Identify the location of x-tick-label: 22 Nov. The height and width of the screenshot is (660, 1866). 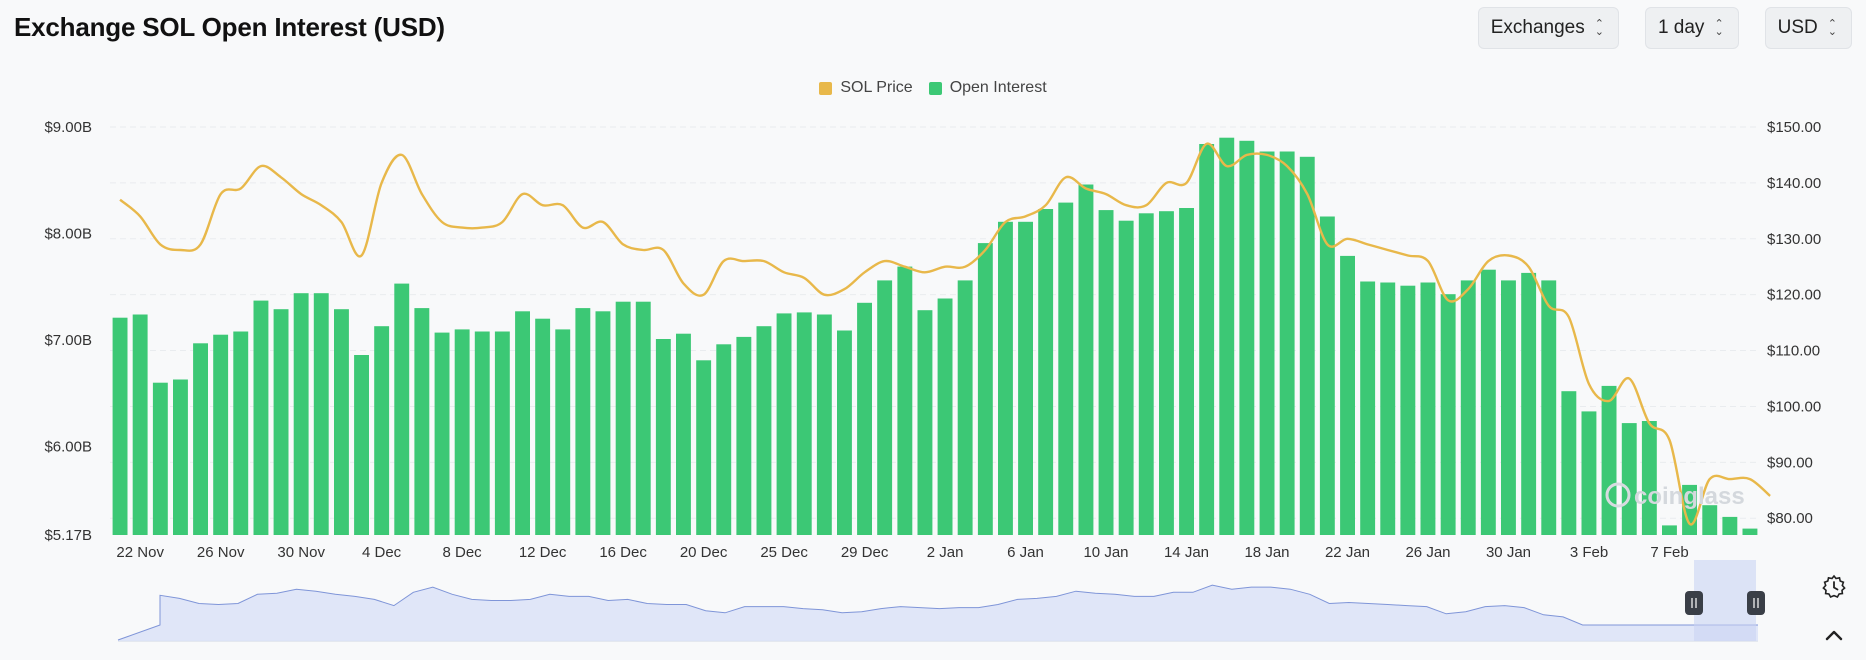
(140, 552).